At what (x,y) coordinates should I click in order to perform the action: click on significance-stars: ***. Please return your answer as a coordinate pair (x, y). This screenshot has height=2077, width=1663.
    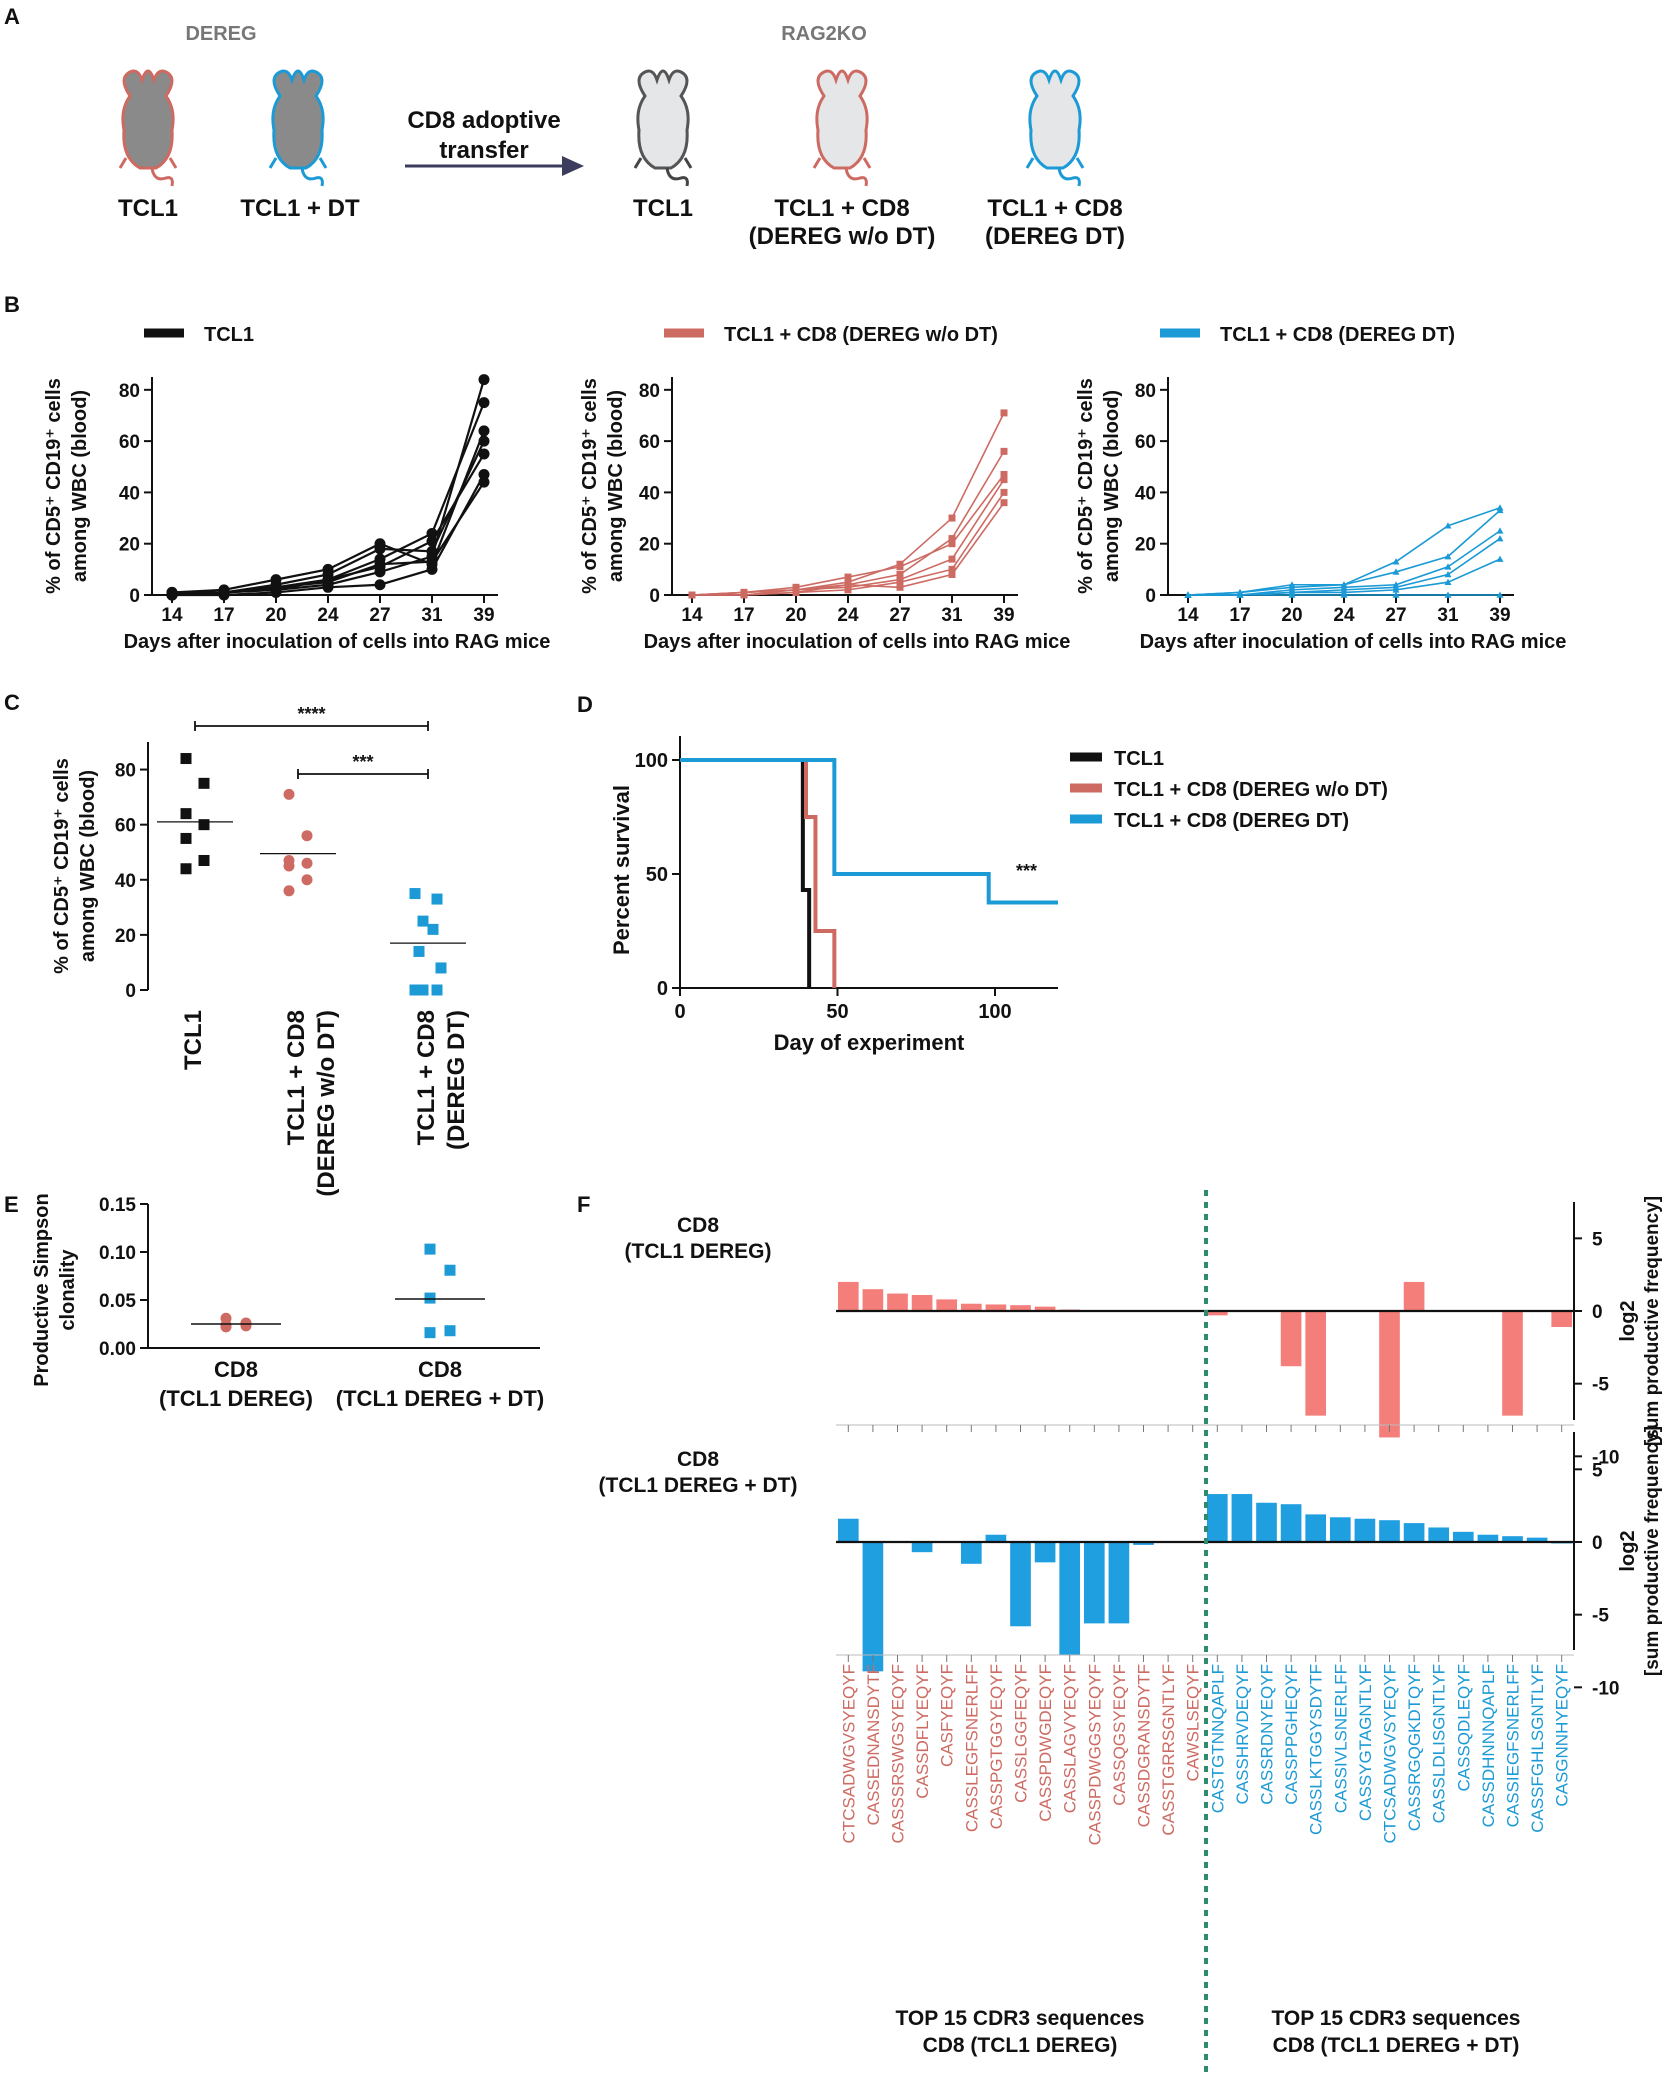
    Looking at the image, I should click on (362, 762).